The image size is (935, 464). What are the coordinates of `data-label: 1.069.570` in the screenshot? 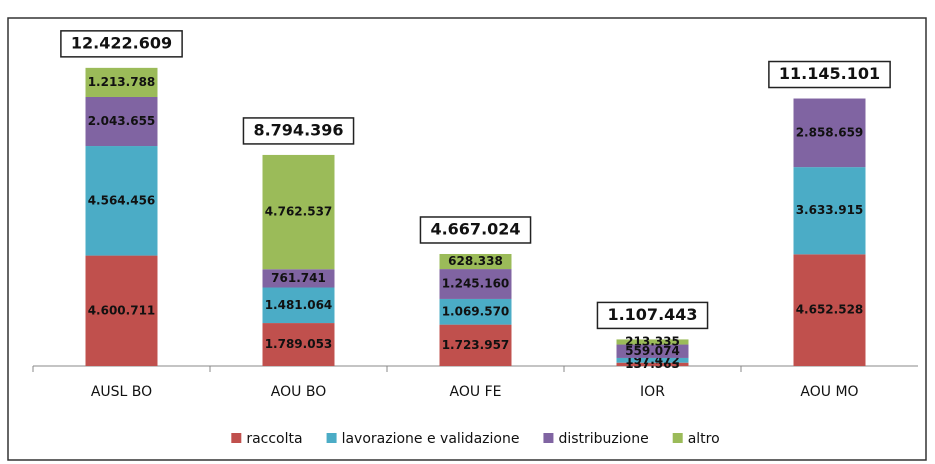 It's located at (476, 311).